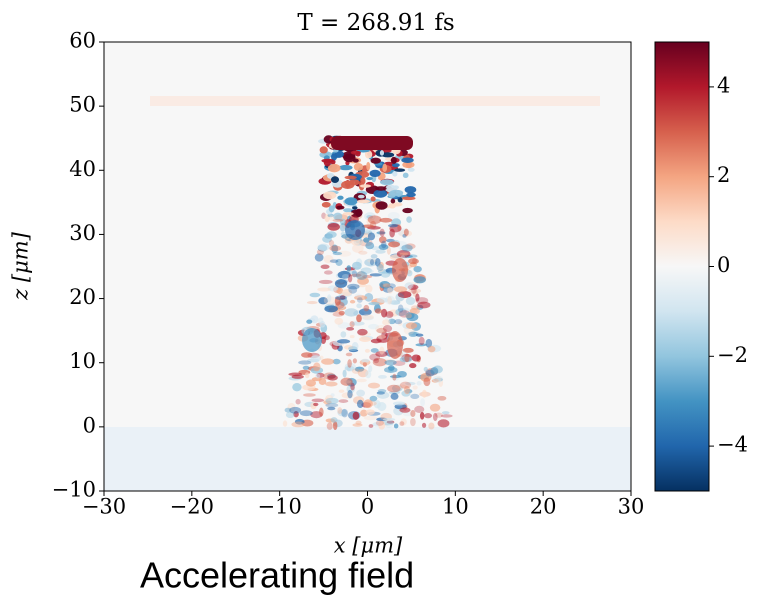 The width and height of the screenshot is (761, 599). I want to click on chart-title: T = 268.91 fs, so click(375, 23).